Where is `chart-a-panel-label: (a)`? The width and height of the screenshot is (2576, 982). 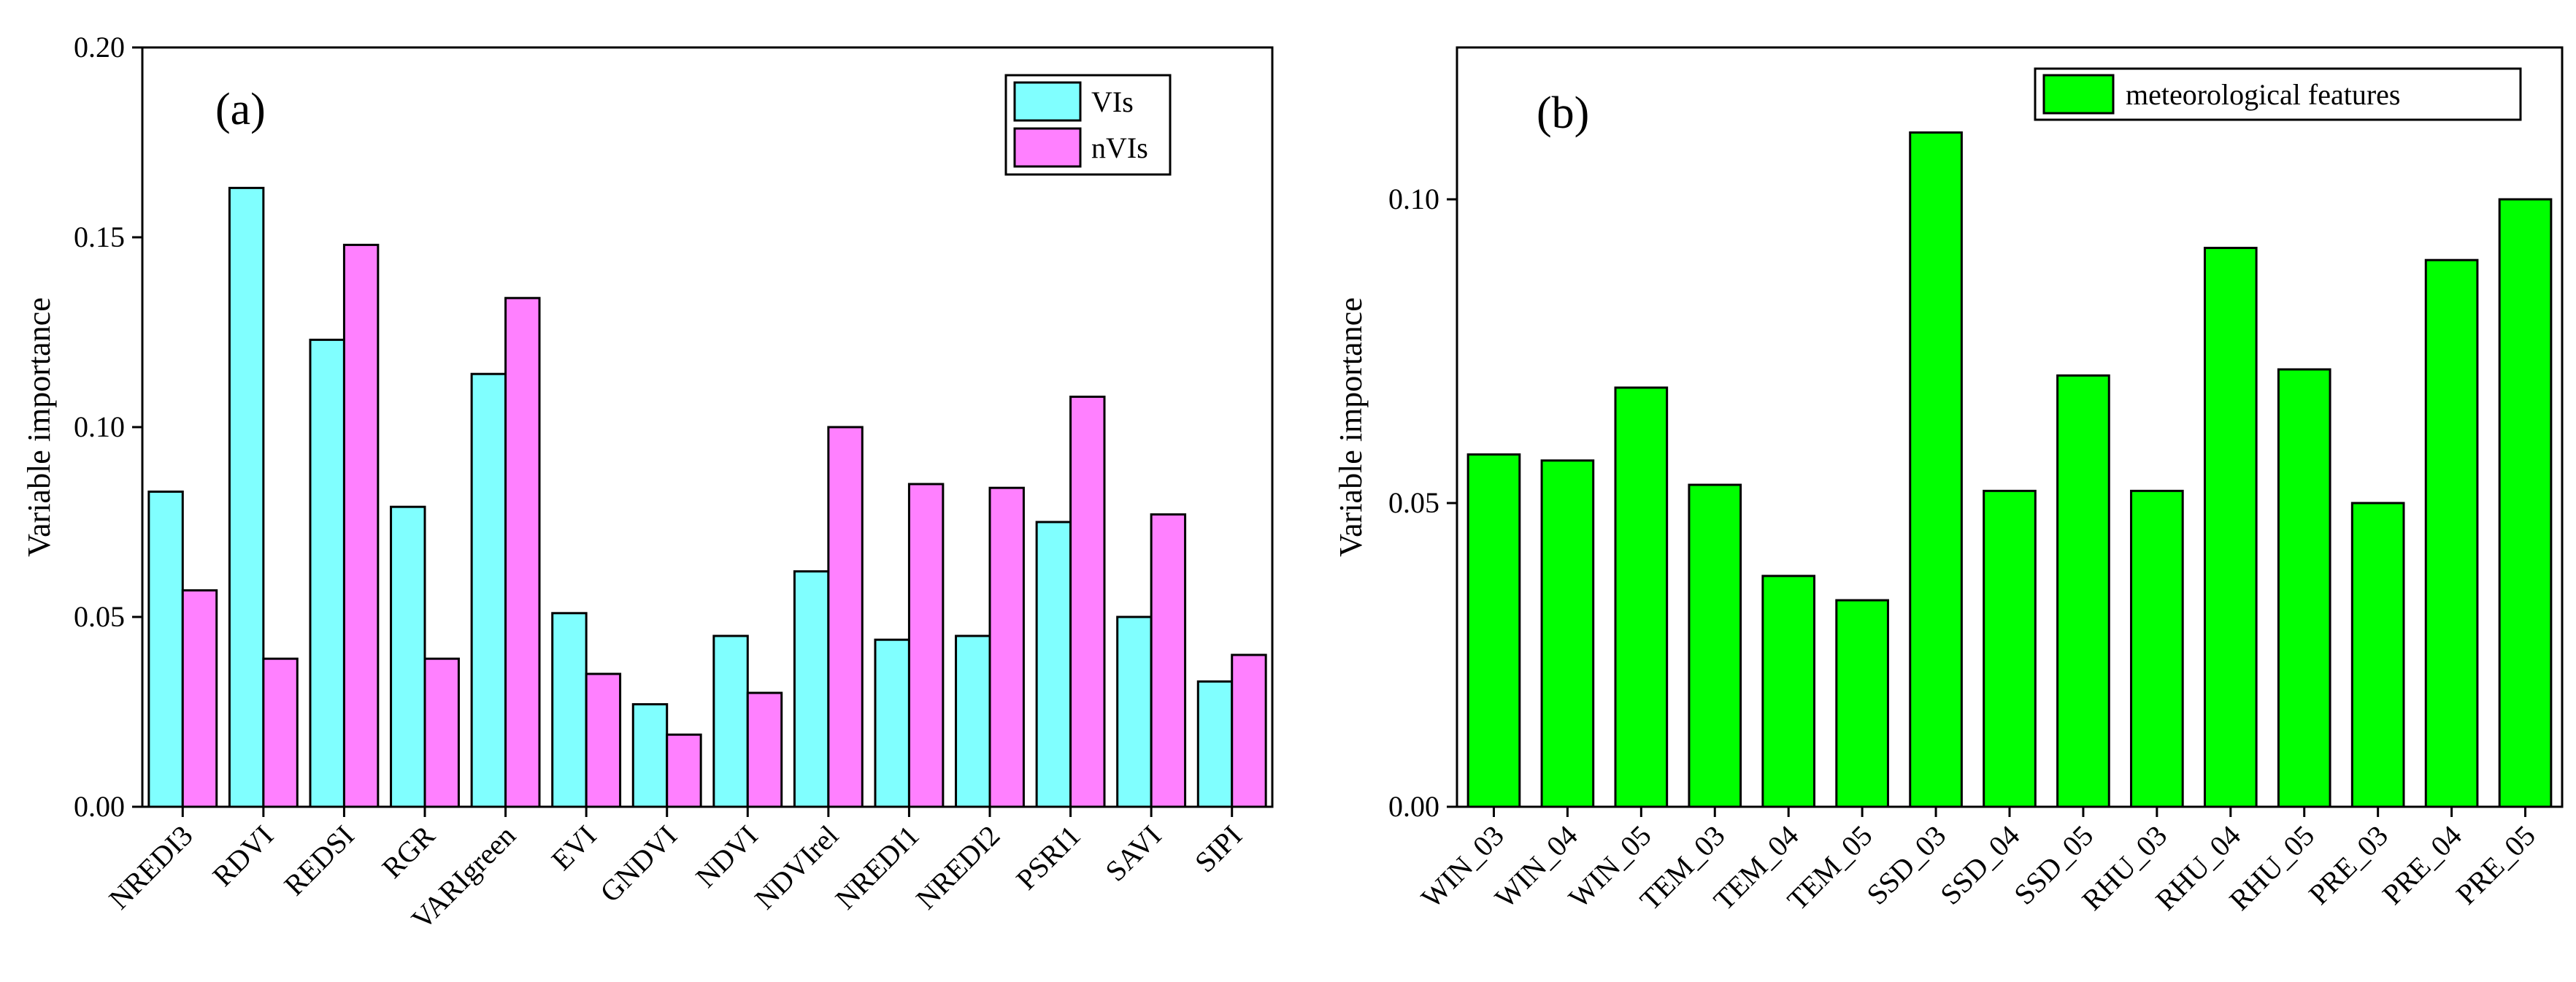 chart-a-panel-label: (a) is located at coordinates (240, 109).